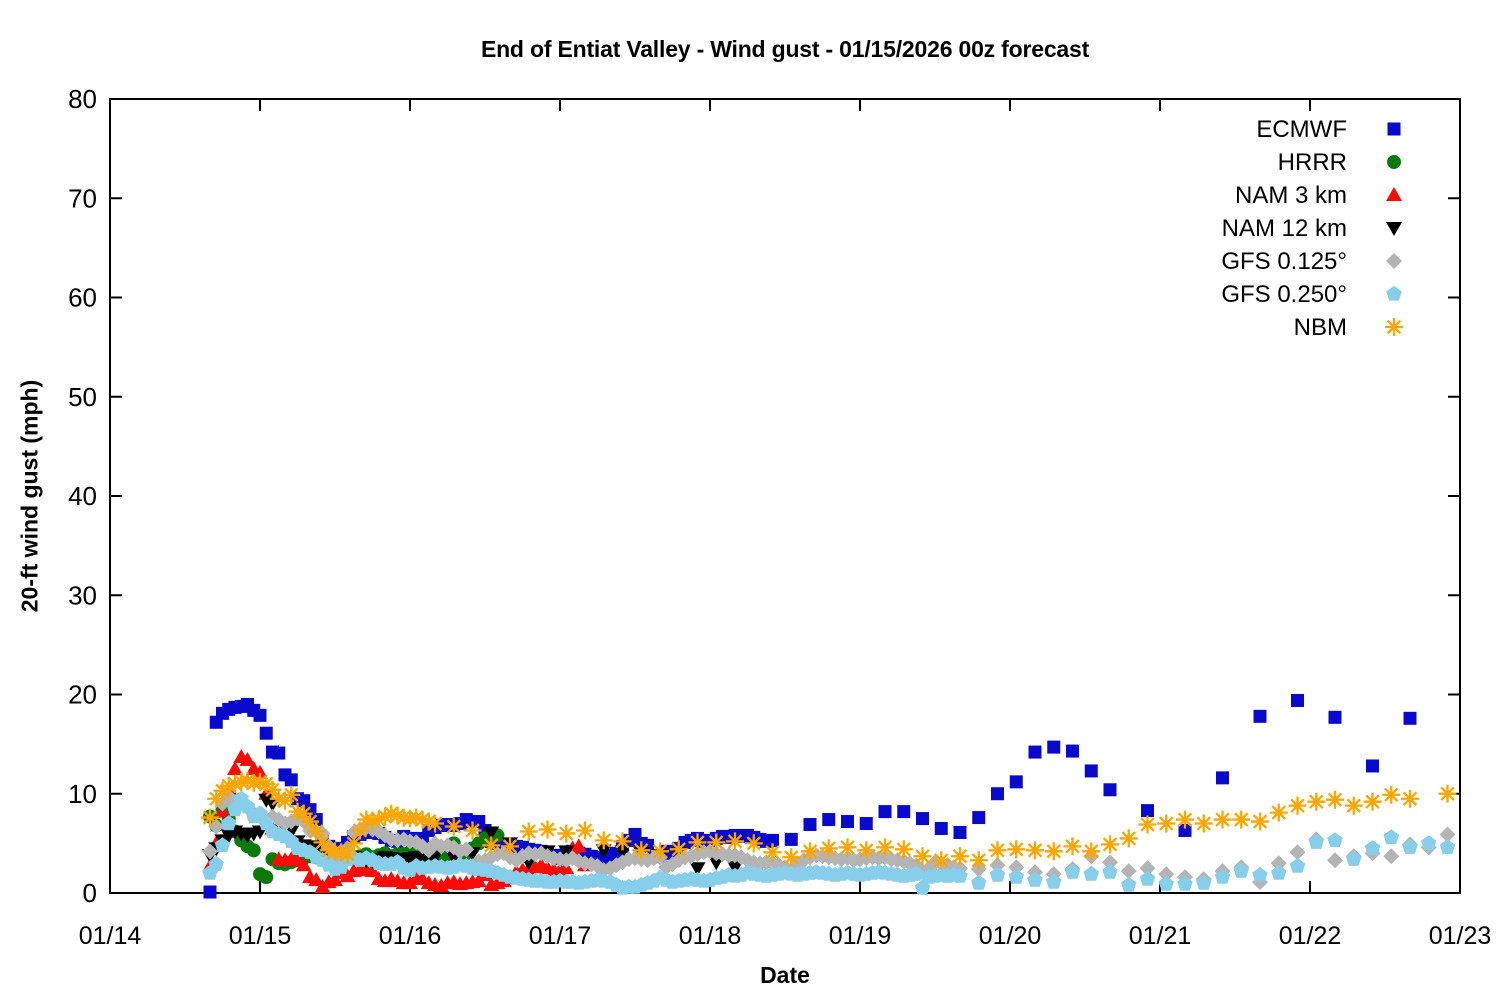 The height and width of the screenshot is (1000, 1500). I want to click on series-nam3, so click(397, 821).